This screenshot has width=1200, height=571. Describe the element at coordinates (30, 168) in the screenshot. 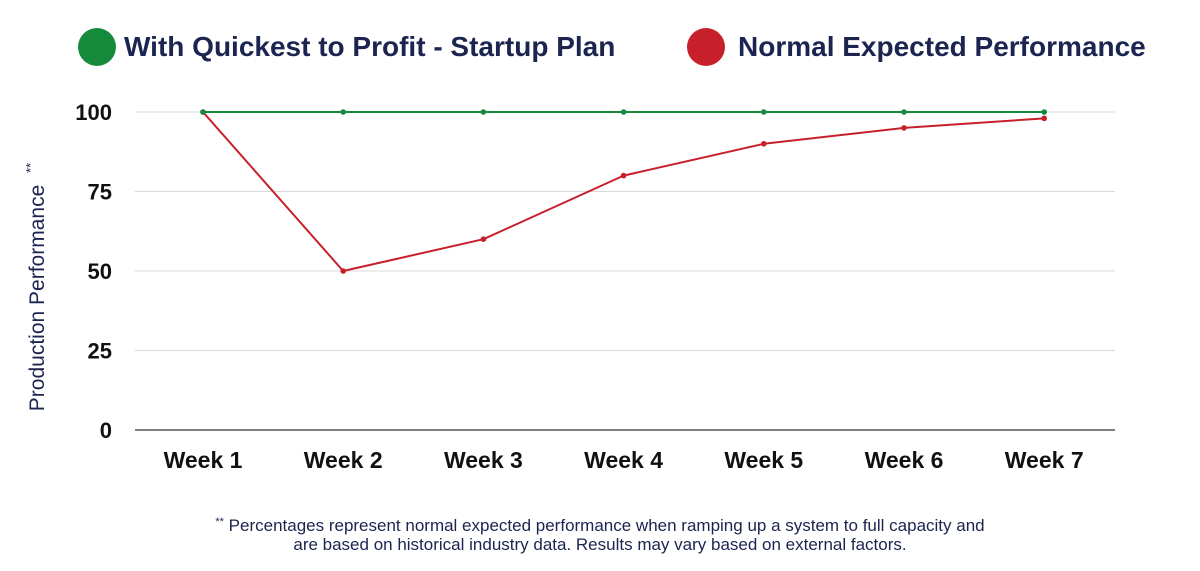

I see `y-axis-label-marker: **` at that location.